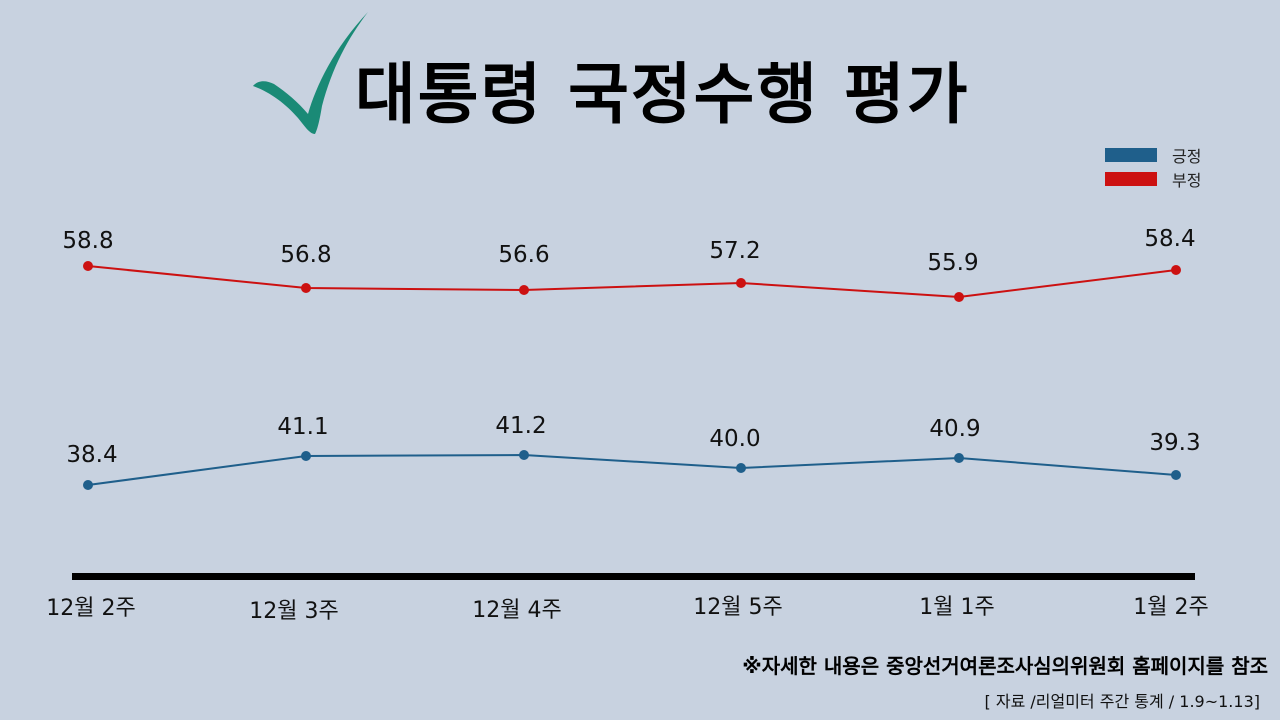 The image size is (1280, 720). Describe the element at coordinates (633, 440) in the screenshot. I see `series-labels-positive: 38.4 41.1 41.2 40.0 40.9 39.3` at that location.